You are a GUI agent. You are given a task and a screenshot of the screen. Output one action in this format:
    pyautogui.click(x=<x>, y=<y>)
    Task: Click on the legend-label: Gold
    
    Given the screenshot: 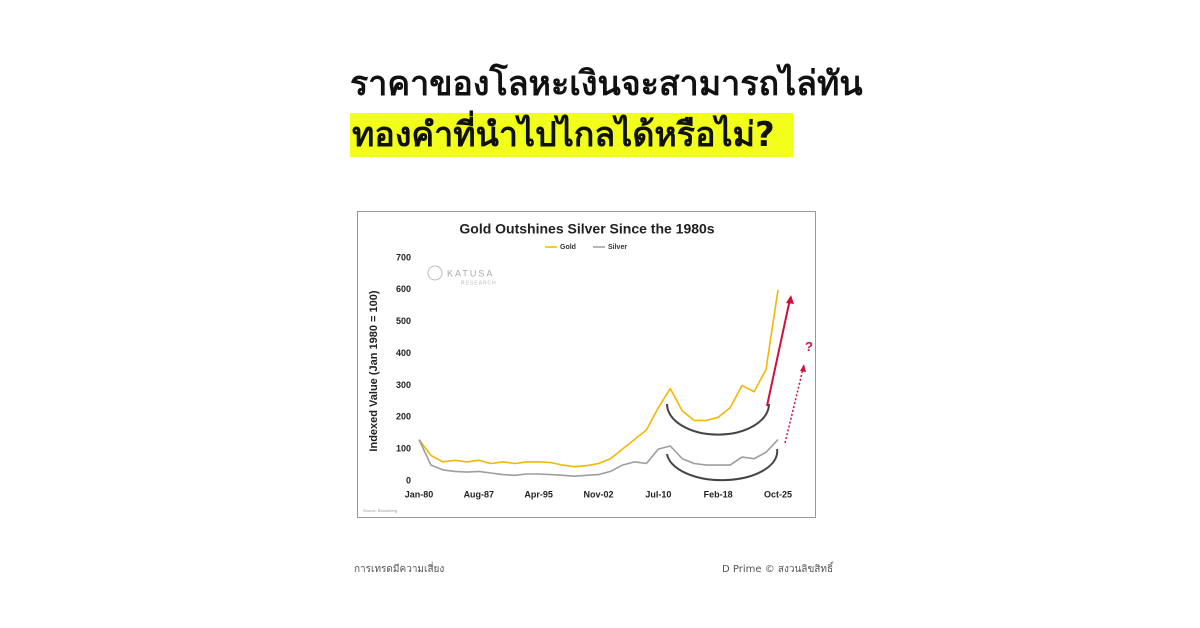 What is the action you would take?
    pyautogui.click(x=568, y=247)
    